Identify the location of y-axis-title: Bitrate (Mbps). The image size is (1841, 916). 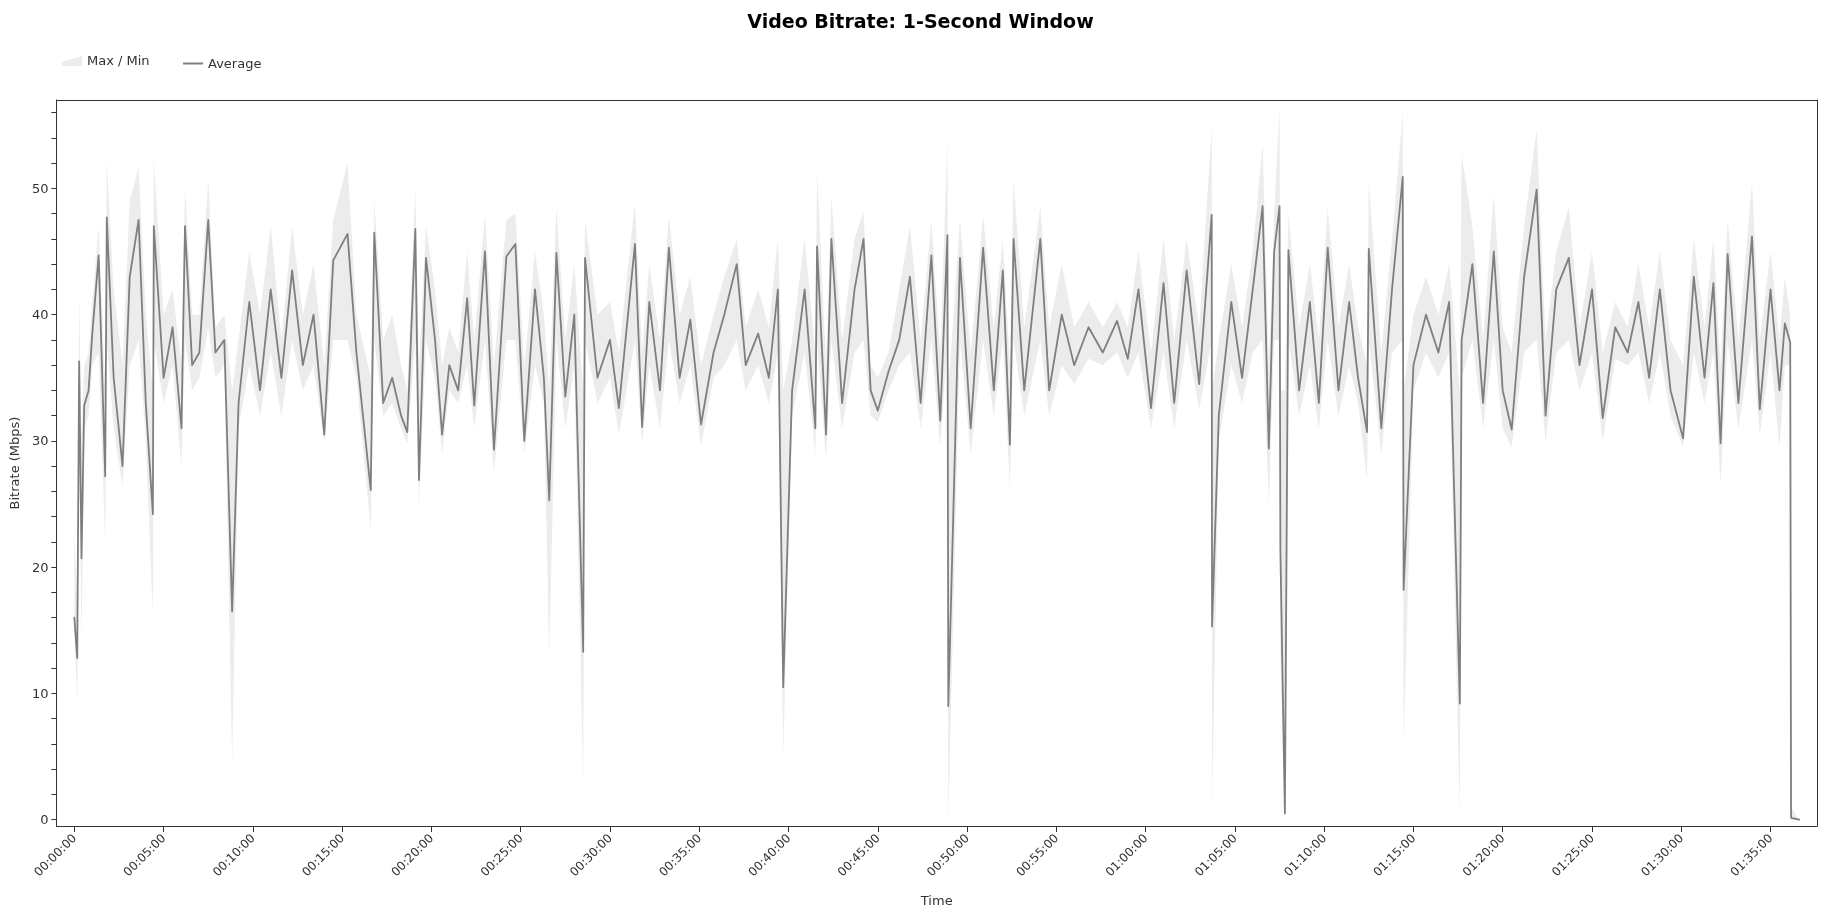
(14, 463).